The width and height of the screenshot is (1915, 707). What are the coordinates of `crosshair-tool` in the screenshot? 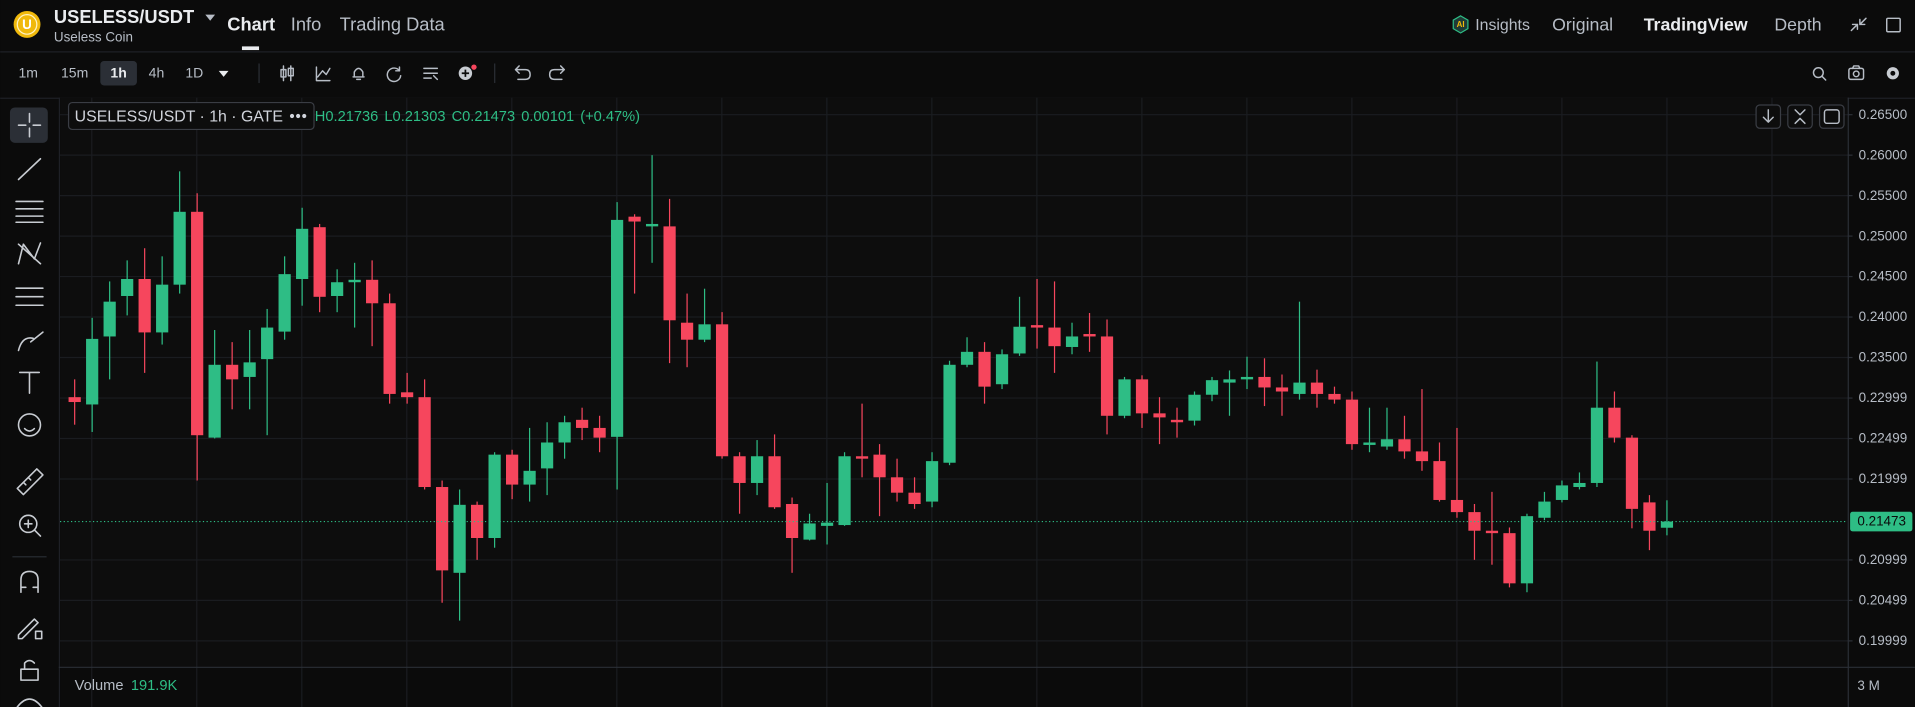 It's located at (29, 125).